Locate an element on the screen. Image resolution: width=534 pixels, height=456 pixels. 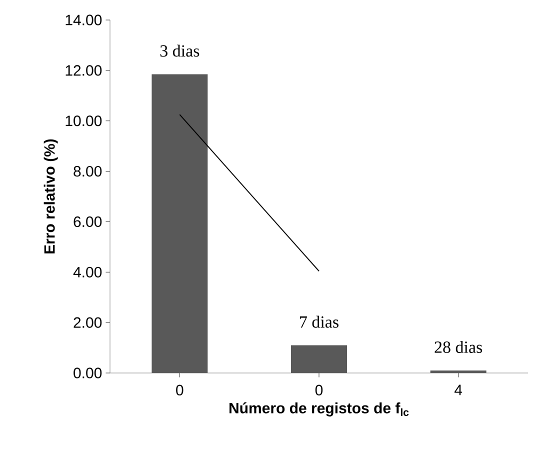
y-tick-label: 10.00 is located at coordinates (84, 121).